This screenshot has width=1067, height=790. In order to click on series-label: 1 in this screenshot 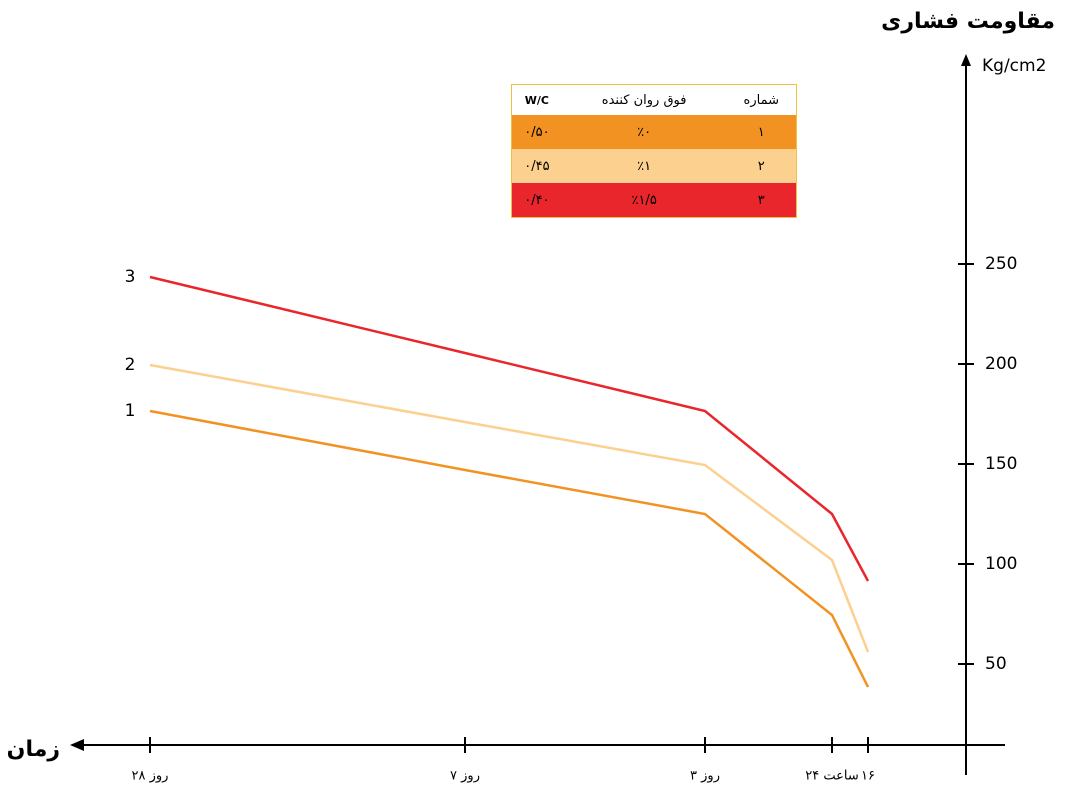, I will do `click(130, 411)`.